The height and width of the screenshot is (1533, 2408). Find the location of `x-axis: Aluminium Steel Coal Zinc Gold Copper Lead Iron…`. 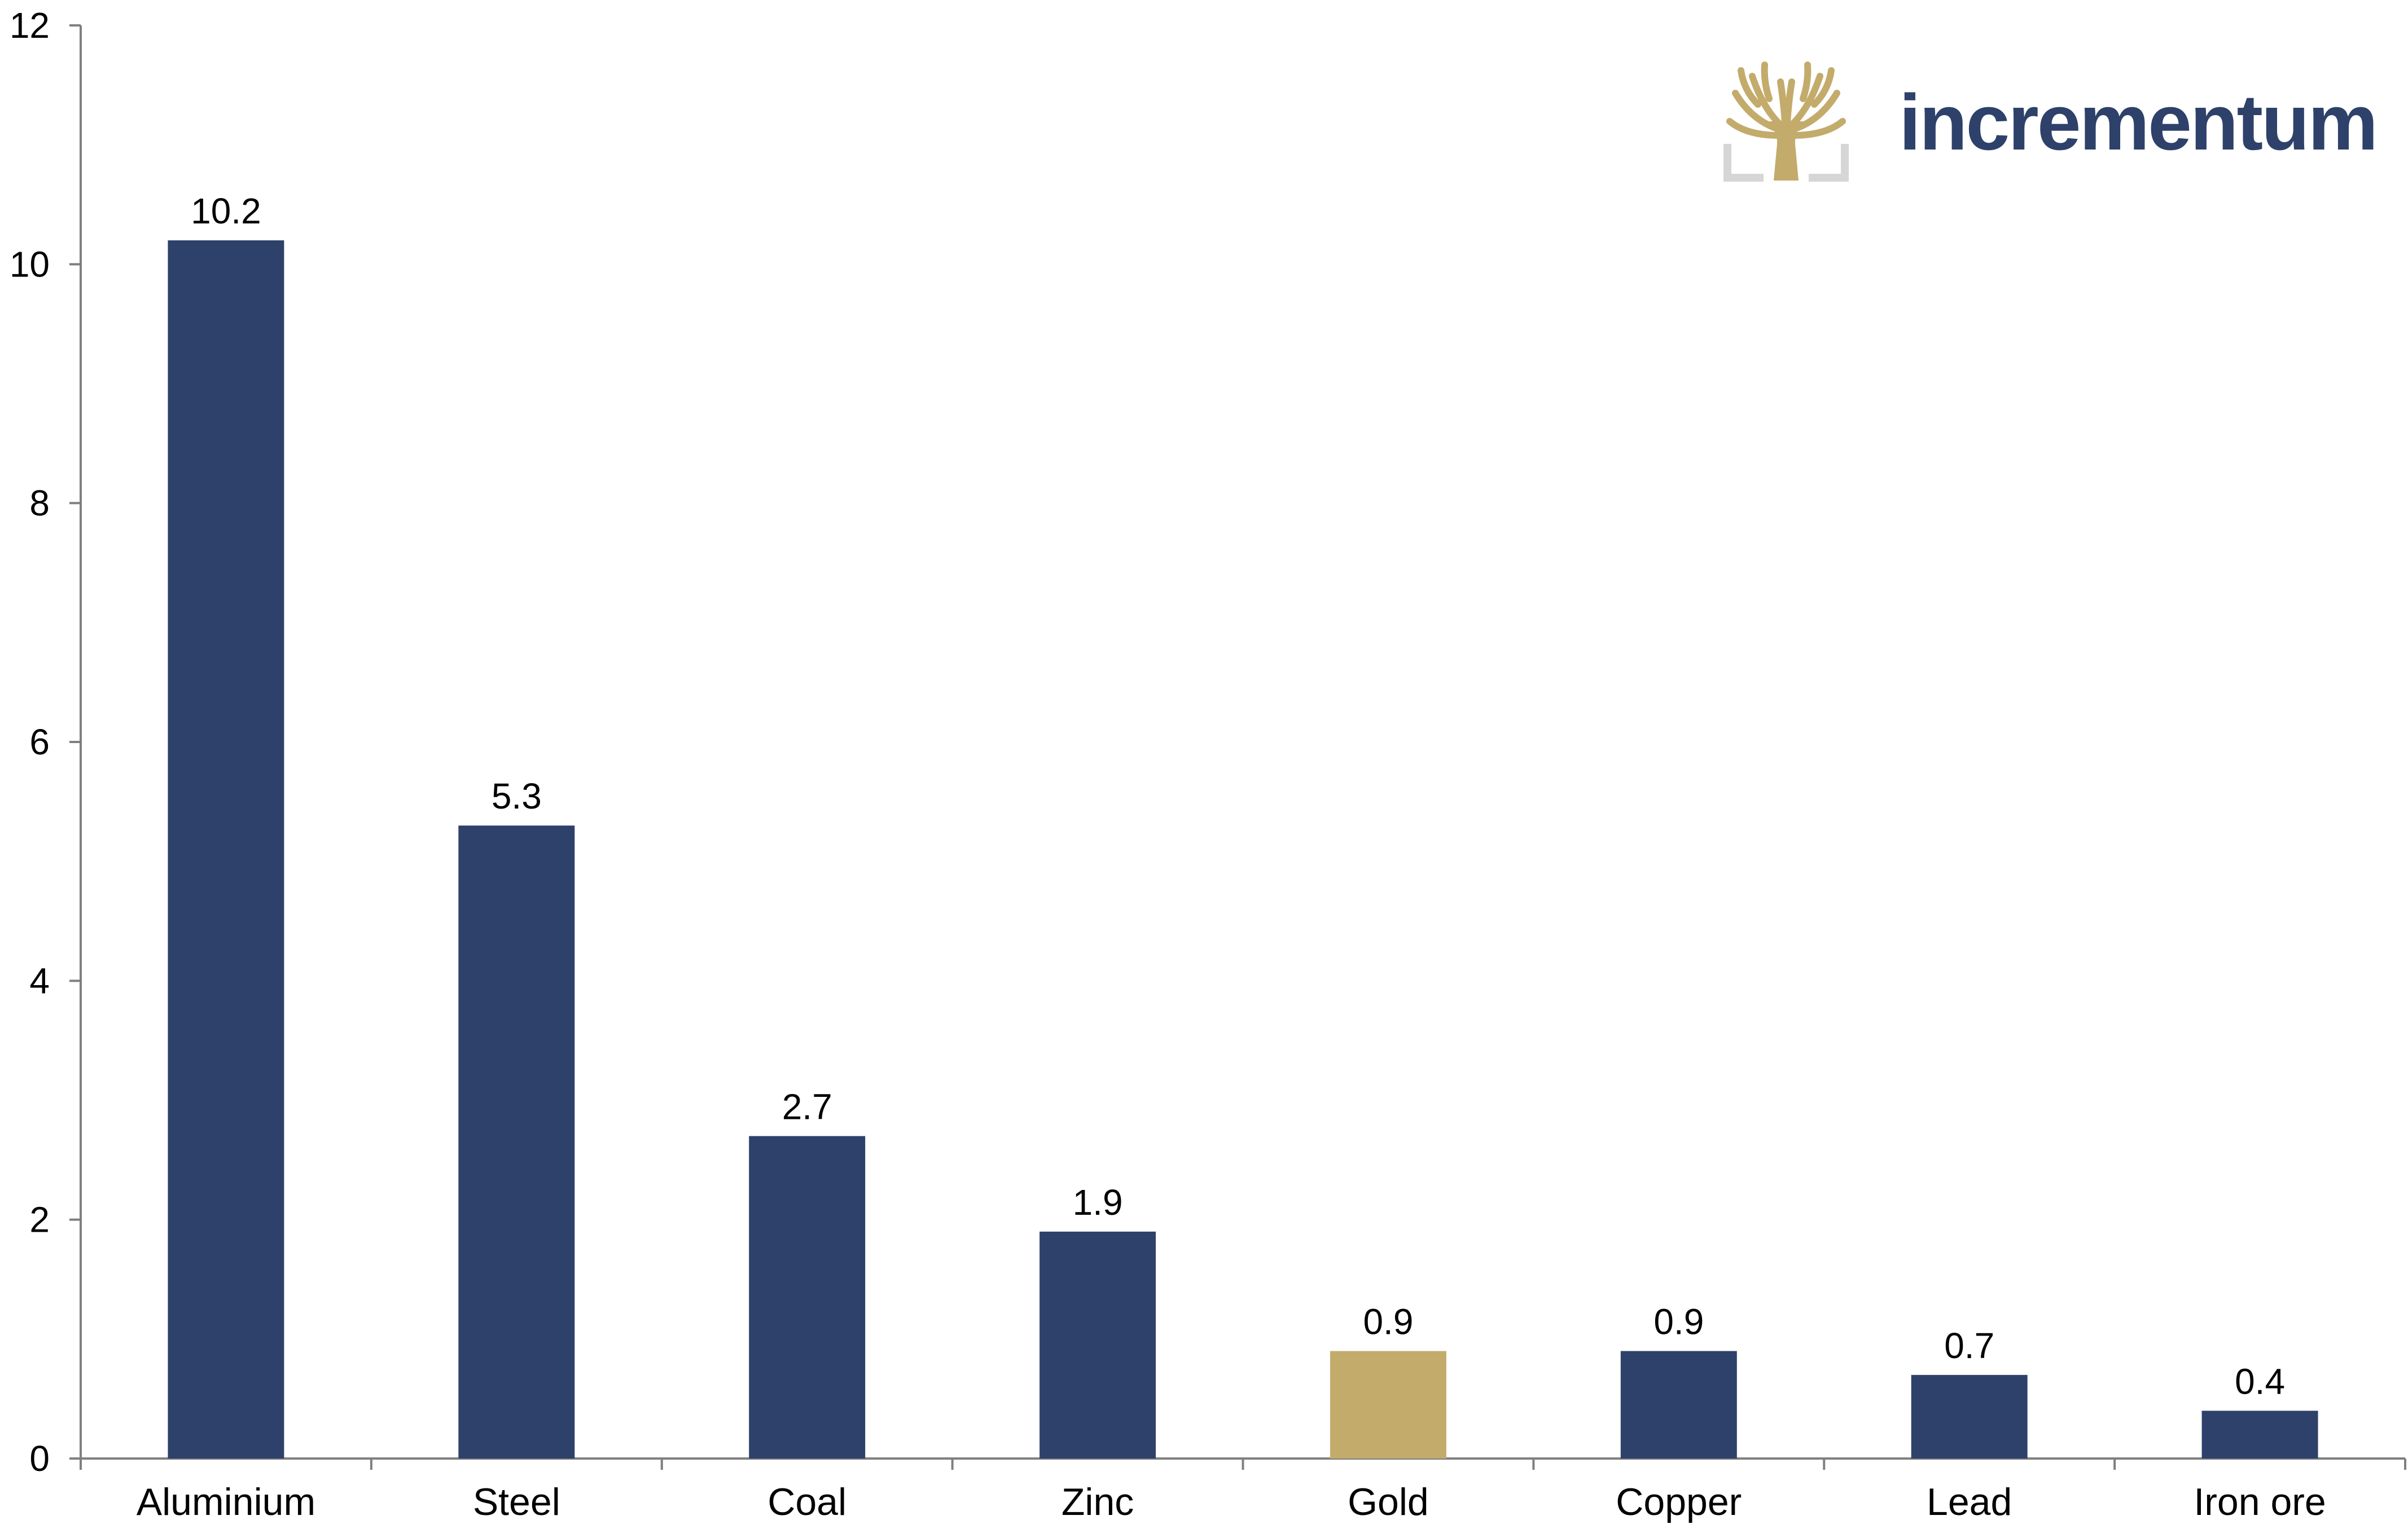

x-axis: Aluminium Steel Coal Zinc Gold Copper Lead Iron… is located at coordinates (1243, 1490).